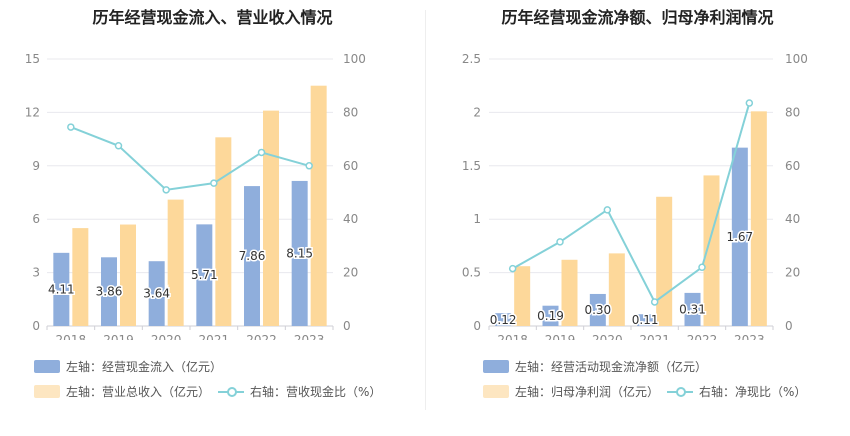 The image size is (850, 436). I want to click on y-left-tick-label: 15, so click(32, 59).